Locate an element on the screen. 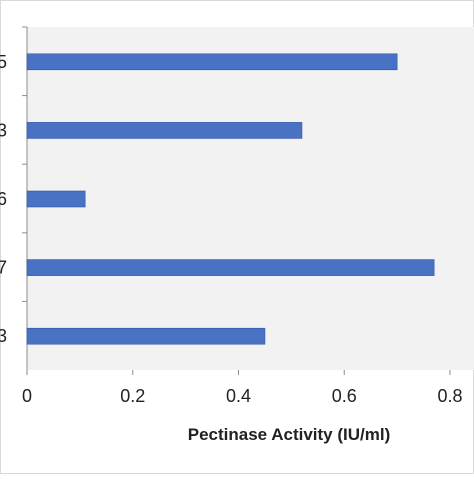 This screenshot has height=479, width=474. x-axis-ticks: 0 0.2 0.4 0.6 0.8 is located at coordinates (242, 388).